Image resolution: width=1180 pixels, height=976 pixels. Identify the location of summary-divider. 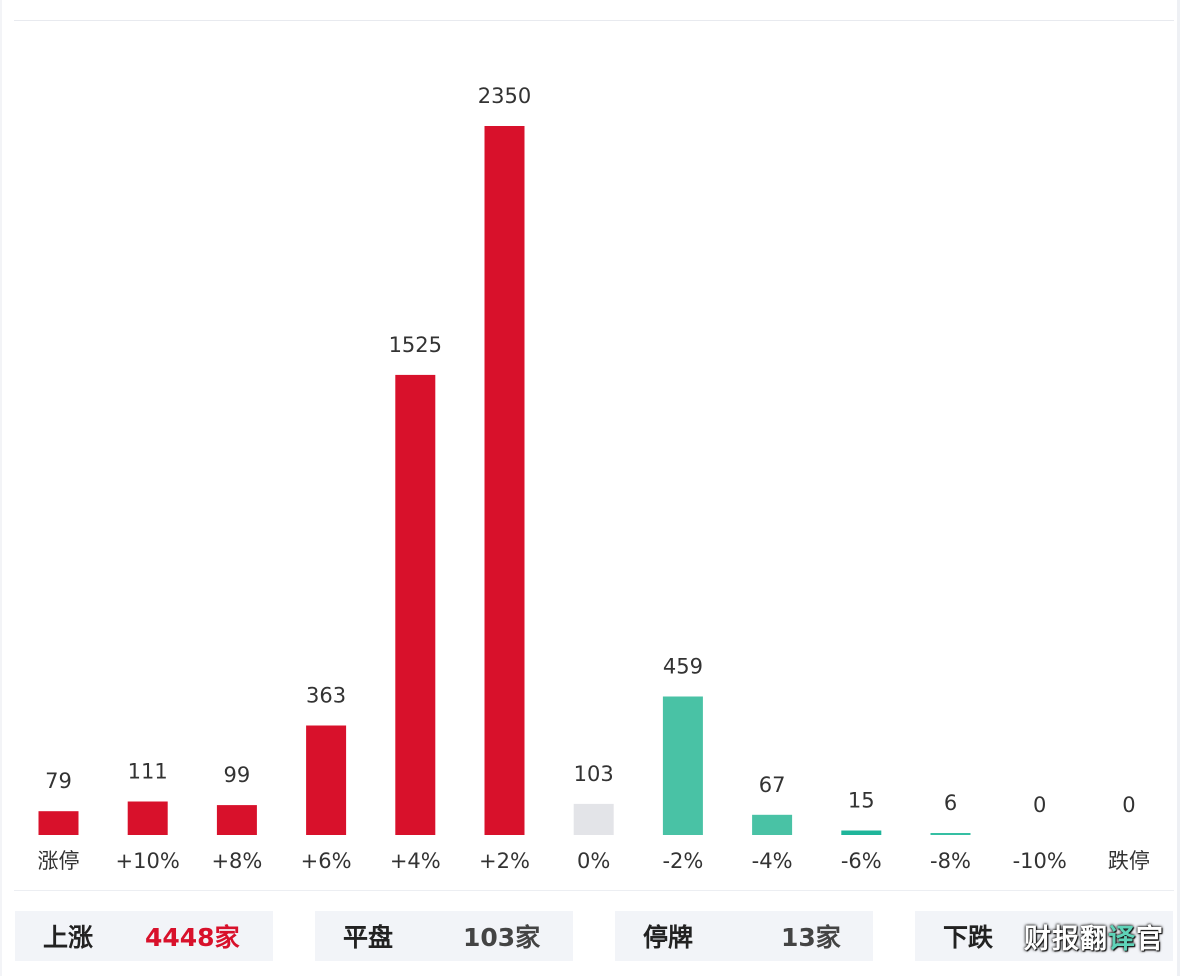
(594, 890).